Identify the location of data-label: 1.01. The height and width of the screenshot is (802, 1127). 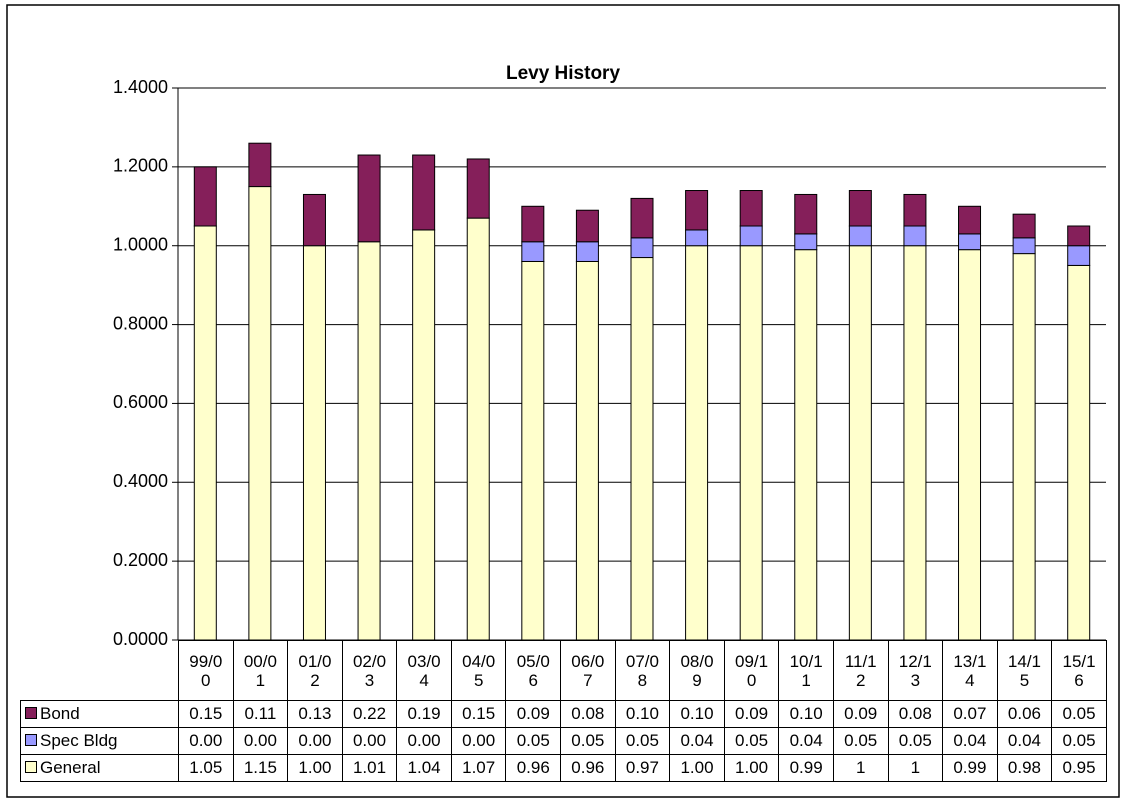
(369, 768).